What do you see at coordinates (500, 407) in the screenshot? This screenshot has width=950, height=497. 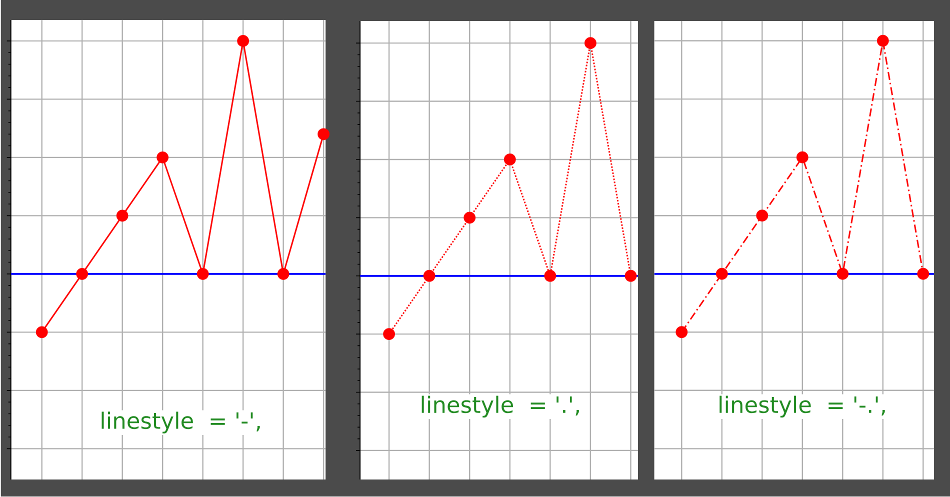 I see `text: linestyle = '.',` at bounding box center [500, 407].